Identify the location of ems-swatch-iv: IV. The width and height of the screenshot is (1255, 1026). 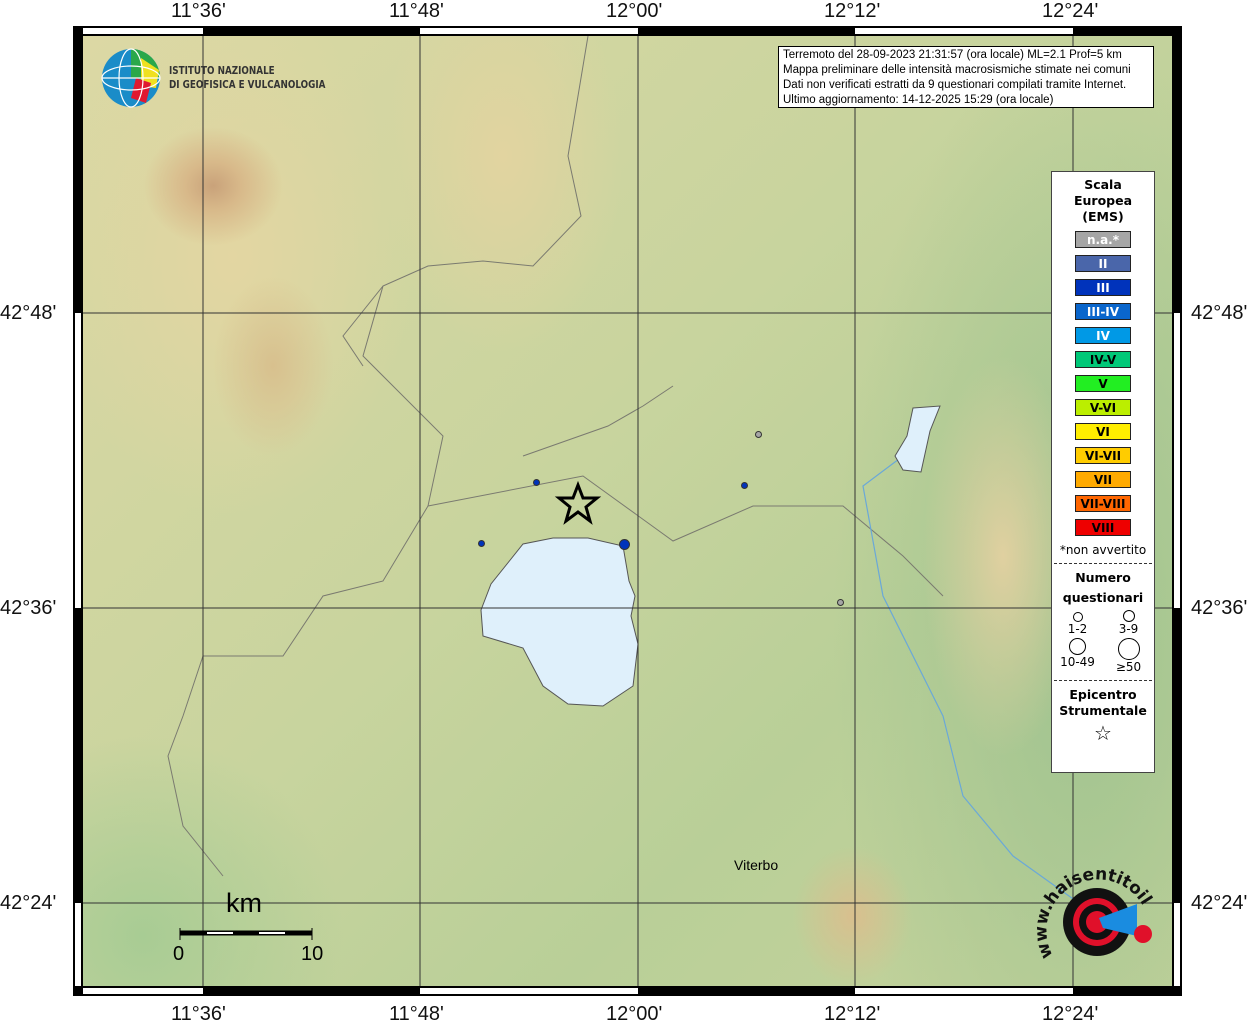
(1103, 335).